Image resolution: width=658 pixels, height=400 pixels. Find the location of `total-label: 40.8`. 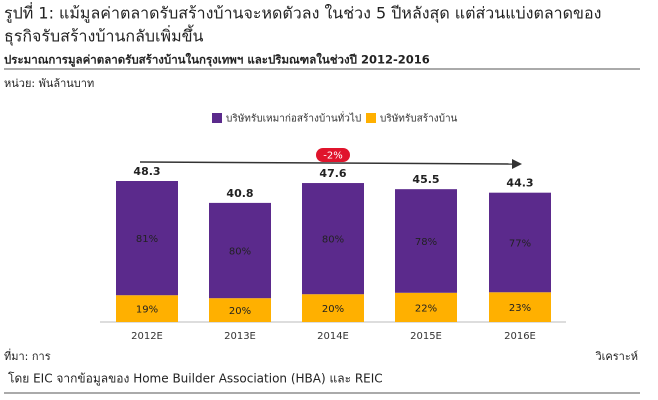

total-label: 40.8 is located at coordinates (239, 193).